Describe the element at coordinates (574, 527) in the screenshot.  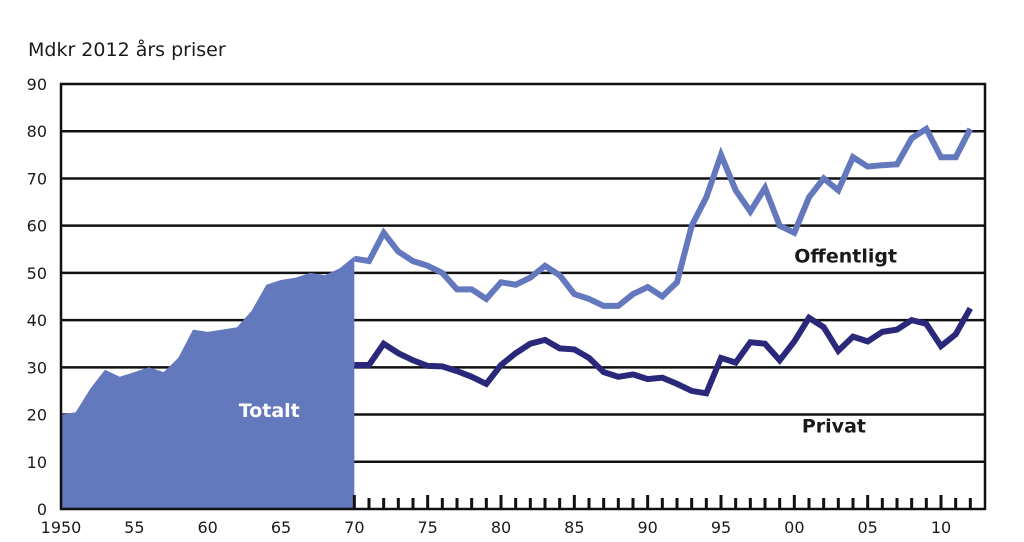
I see `x-tick-label: 85` at that location.